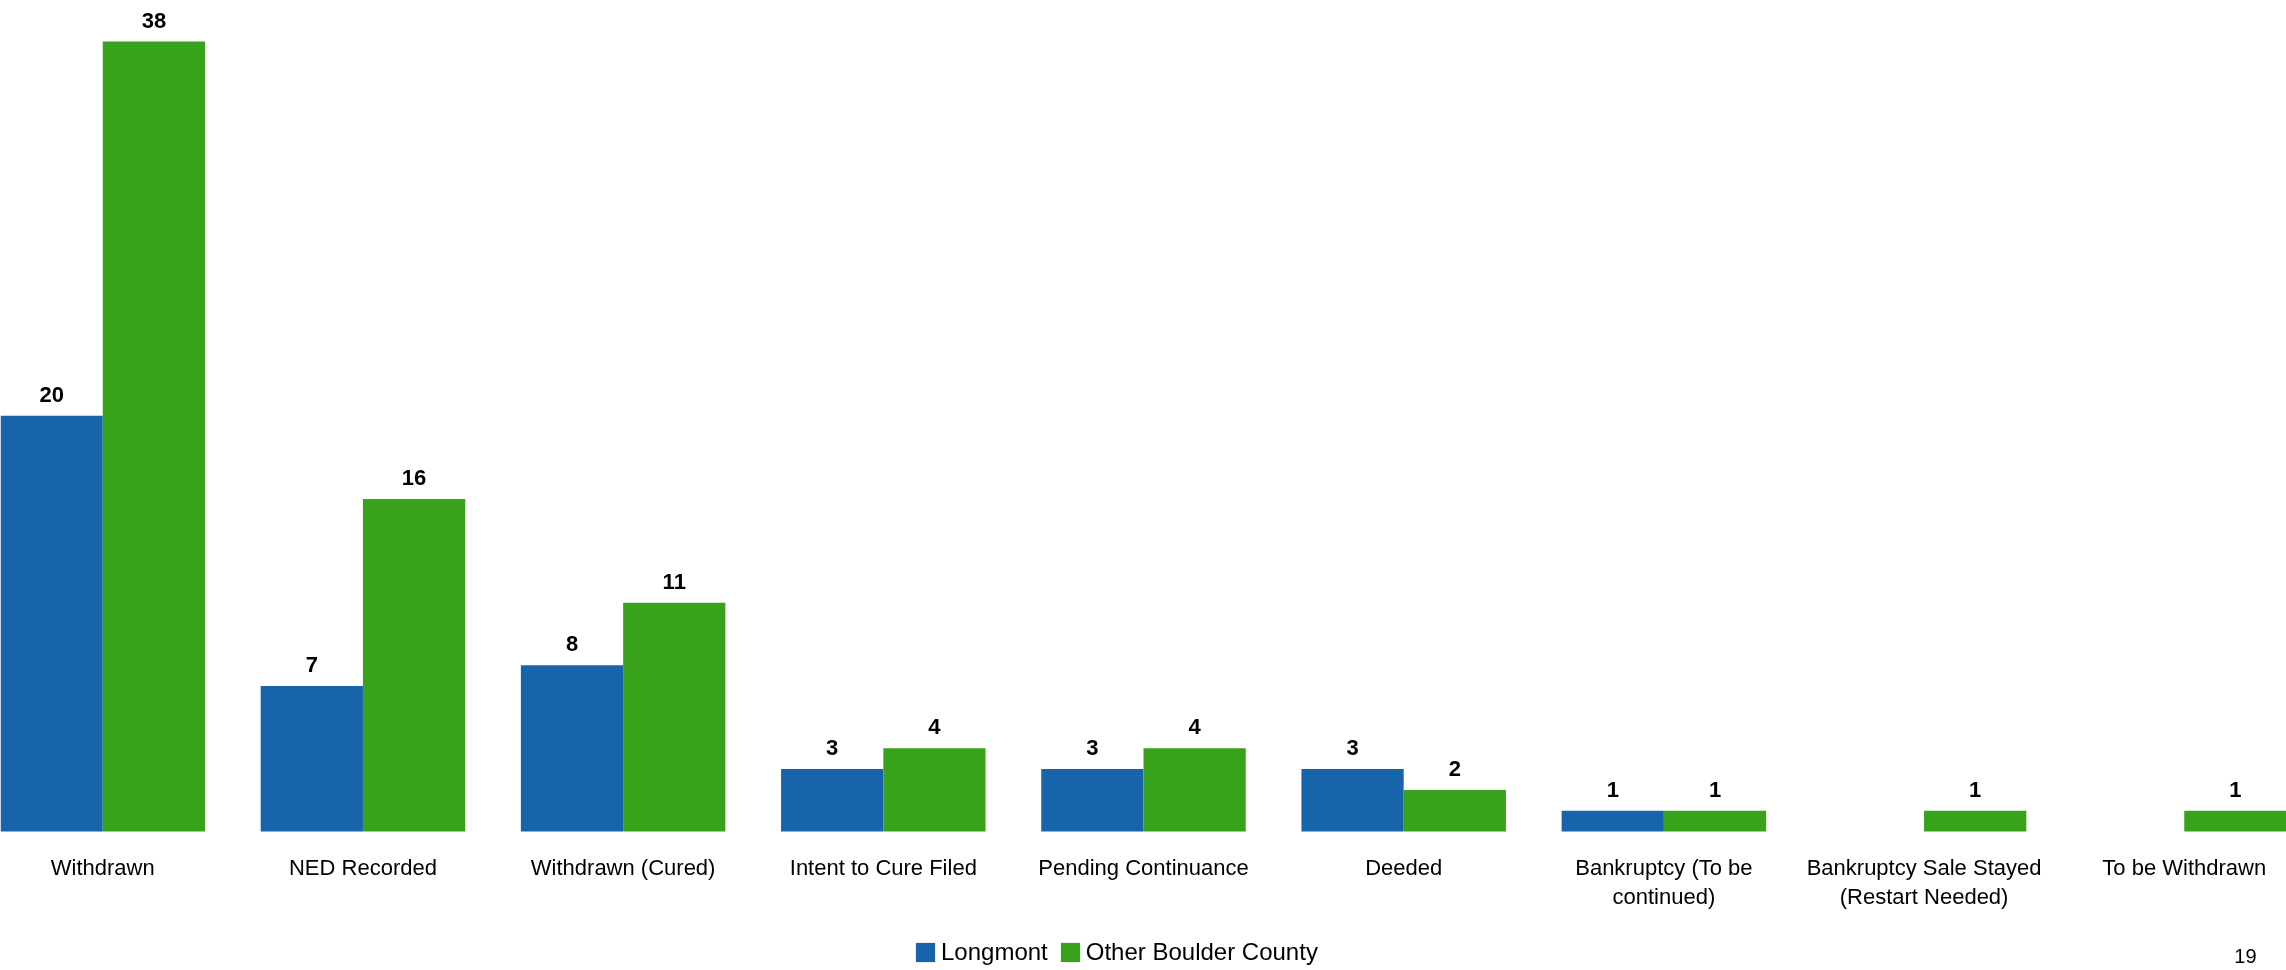  What do you see at coordinates (1924, 881) in the screenshot?
I see `x-tick-label: Bankruptcy Sale Stayed (Restart Needed)` at bounding box center [1924, 881].